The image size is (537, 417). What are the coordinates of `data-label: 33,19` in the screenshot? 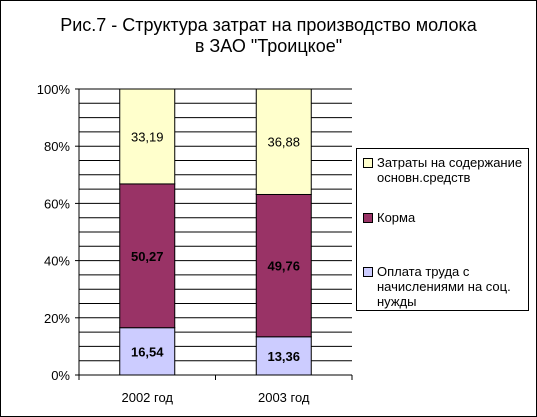 It's located at (147, 136).